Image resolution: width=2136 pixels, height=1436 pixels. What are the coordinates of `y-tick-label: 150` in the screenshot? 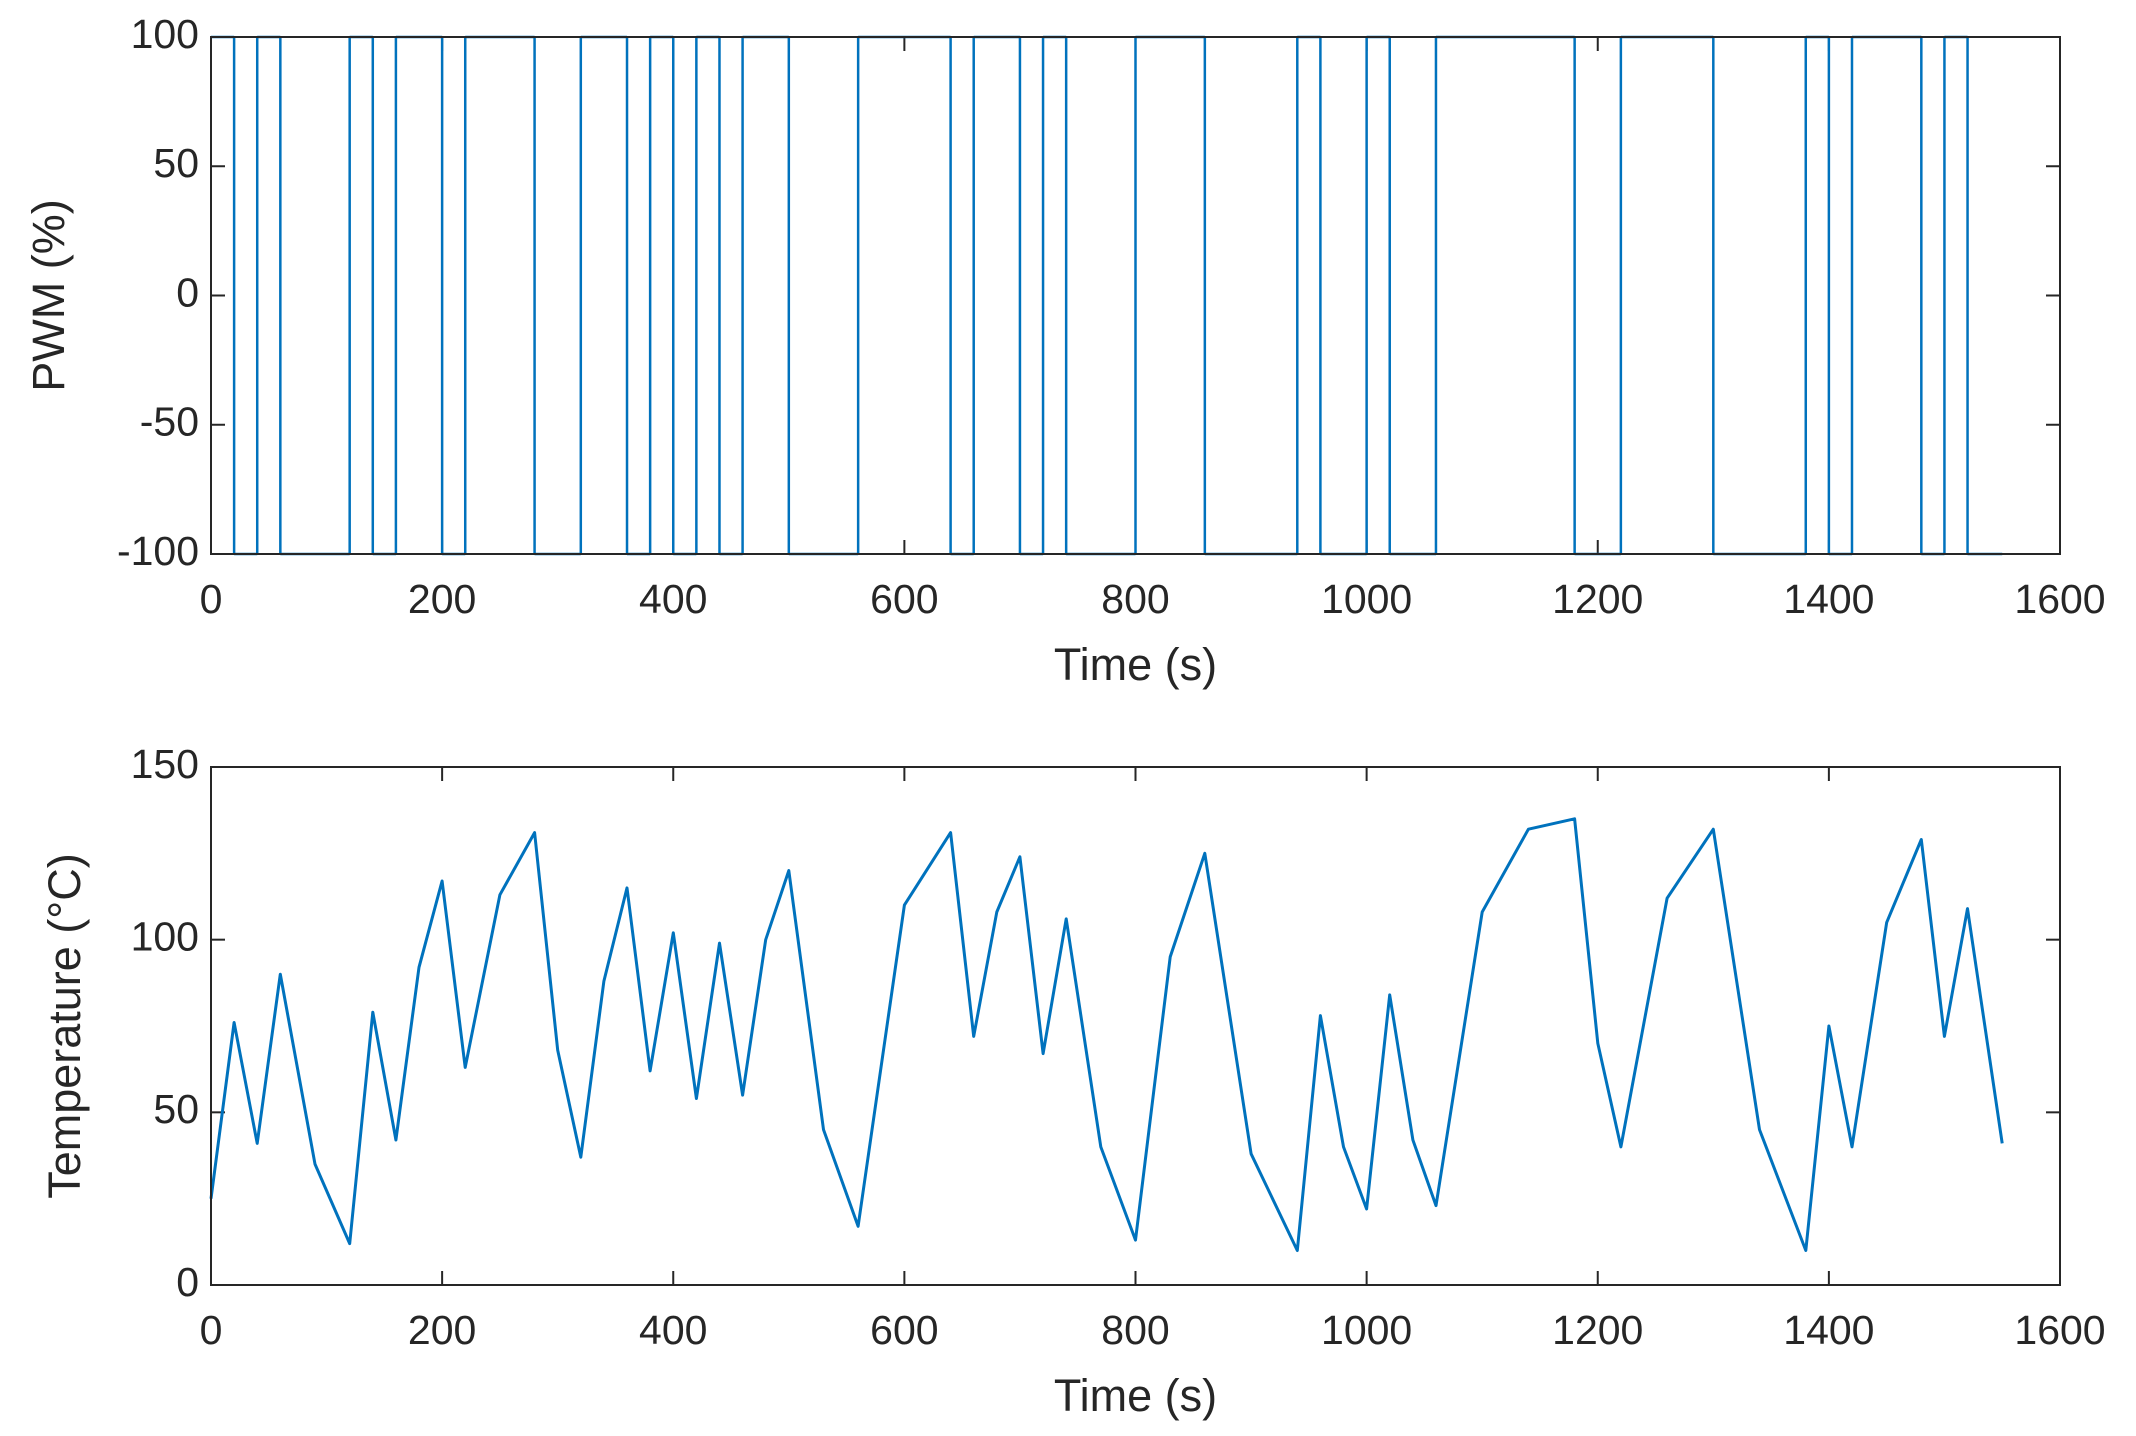 It's located at (165, 764).